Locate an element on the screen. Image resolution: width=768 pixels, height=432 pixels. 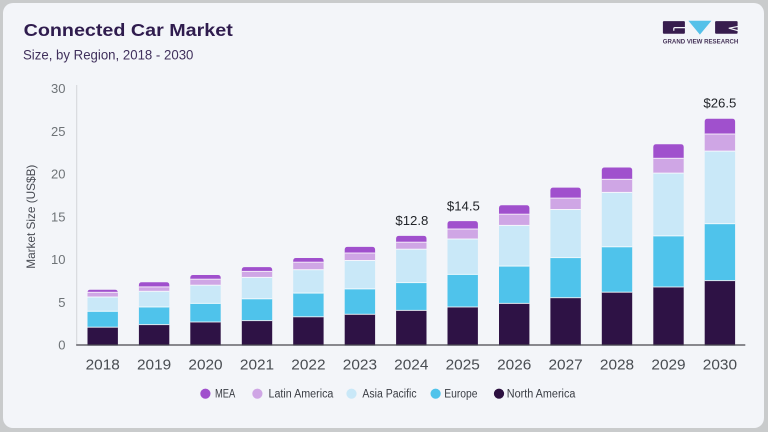
svg-text: North America is located at coordinates (541, 394).